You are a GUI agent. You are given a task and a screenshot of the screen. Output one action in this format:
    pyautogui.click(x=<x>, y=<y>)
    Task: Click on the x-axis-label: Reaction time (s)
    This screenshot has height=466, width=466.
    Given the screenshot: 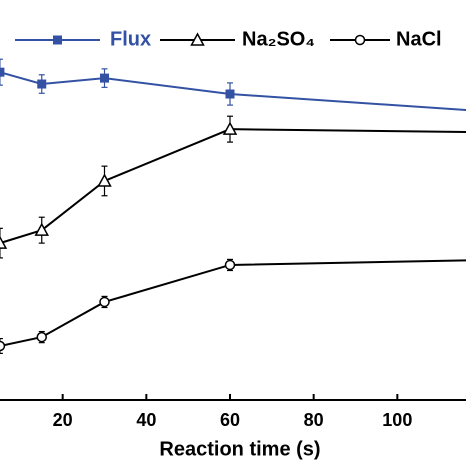 What is the action you would take?
    pyautogui.click(x=239, y=449)
    